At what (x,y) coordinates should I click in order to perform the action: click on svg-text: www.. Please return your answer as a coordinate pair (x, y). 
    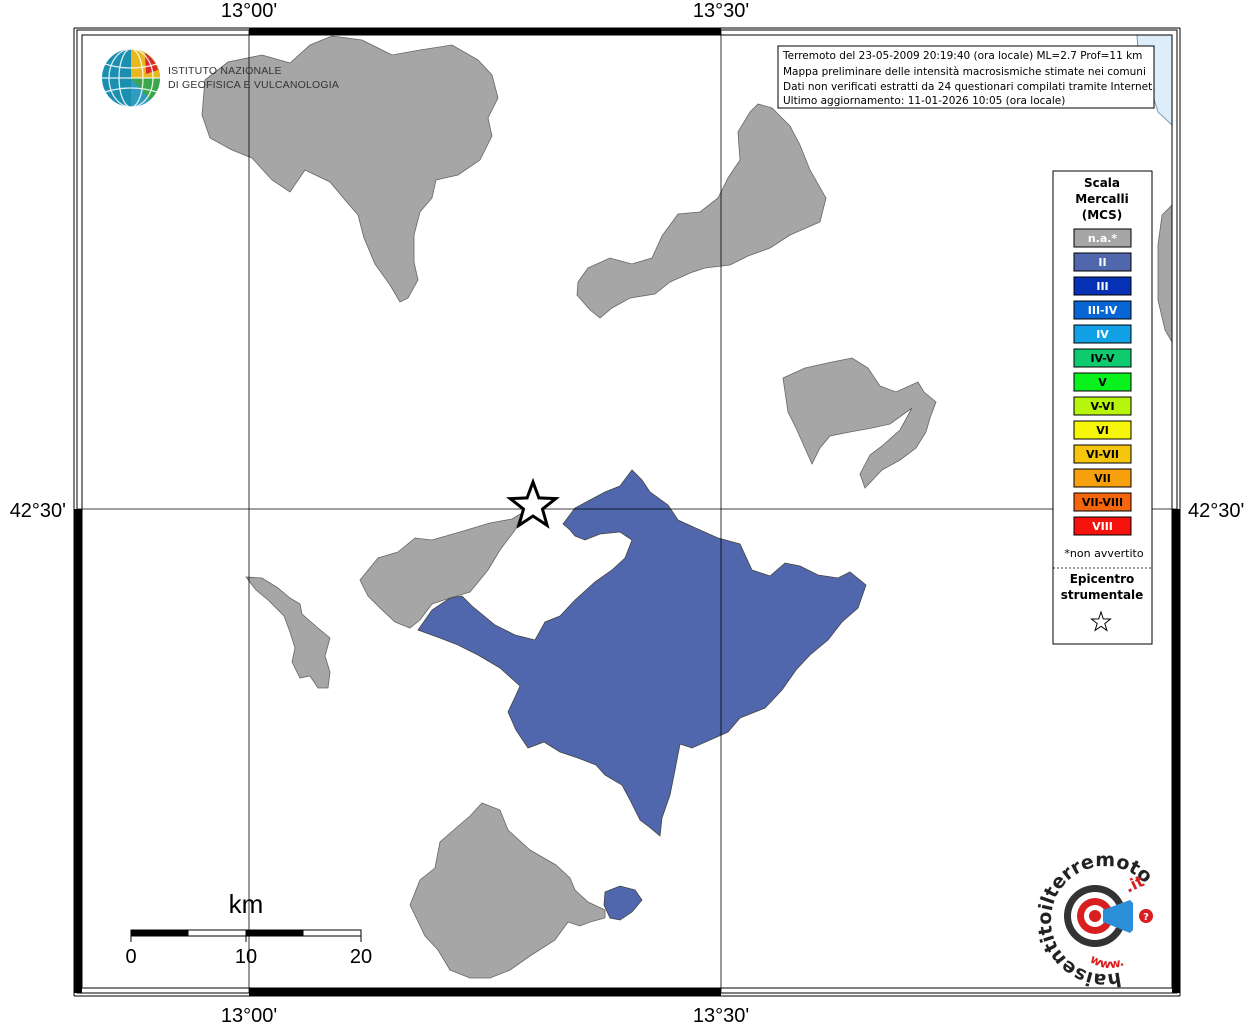
    Looking at the image, I should click on (1107, 962).